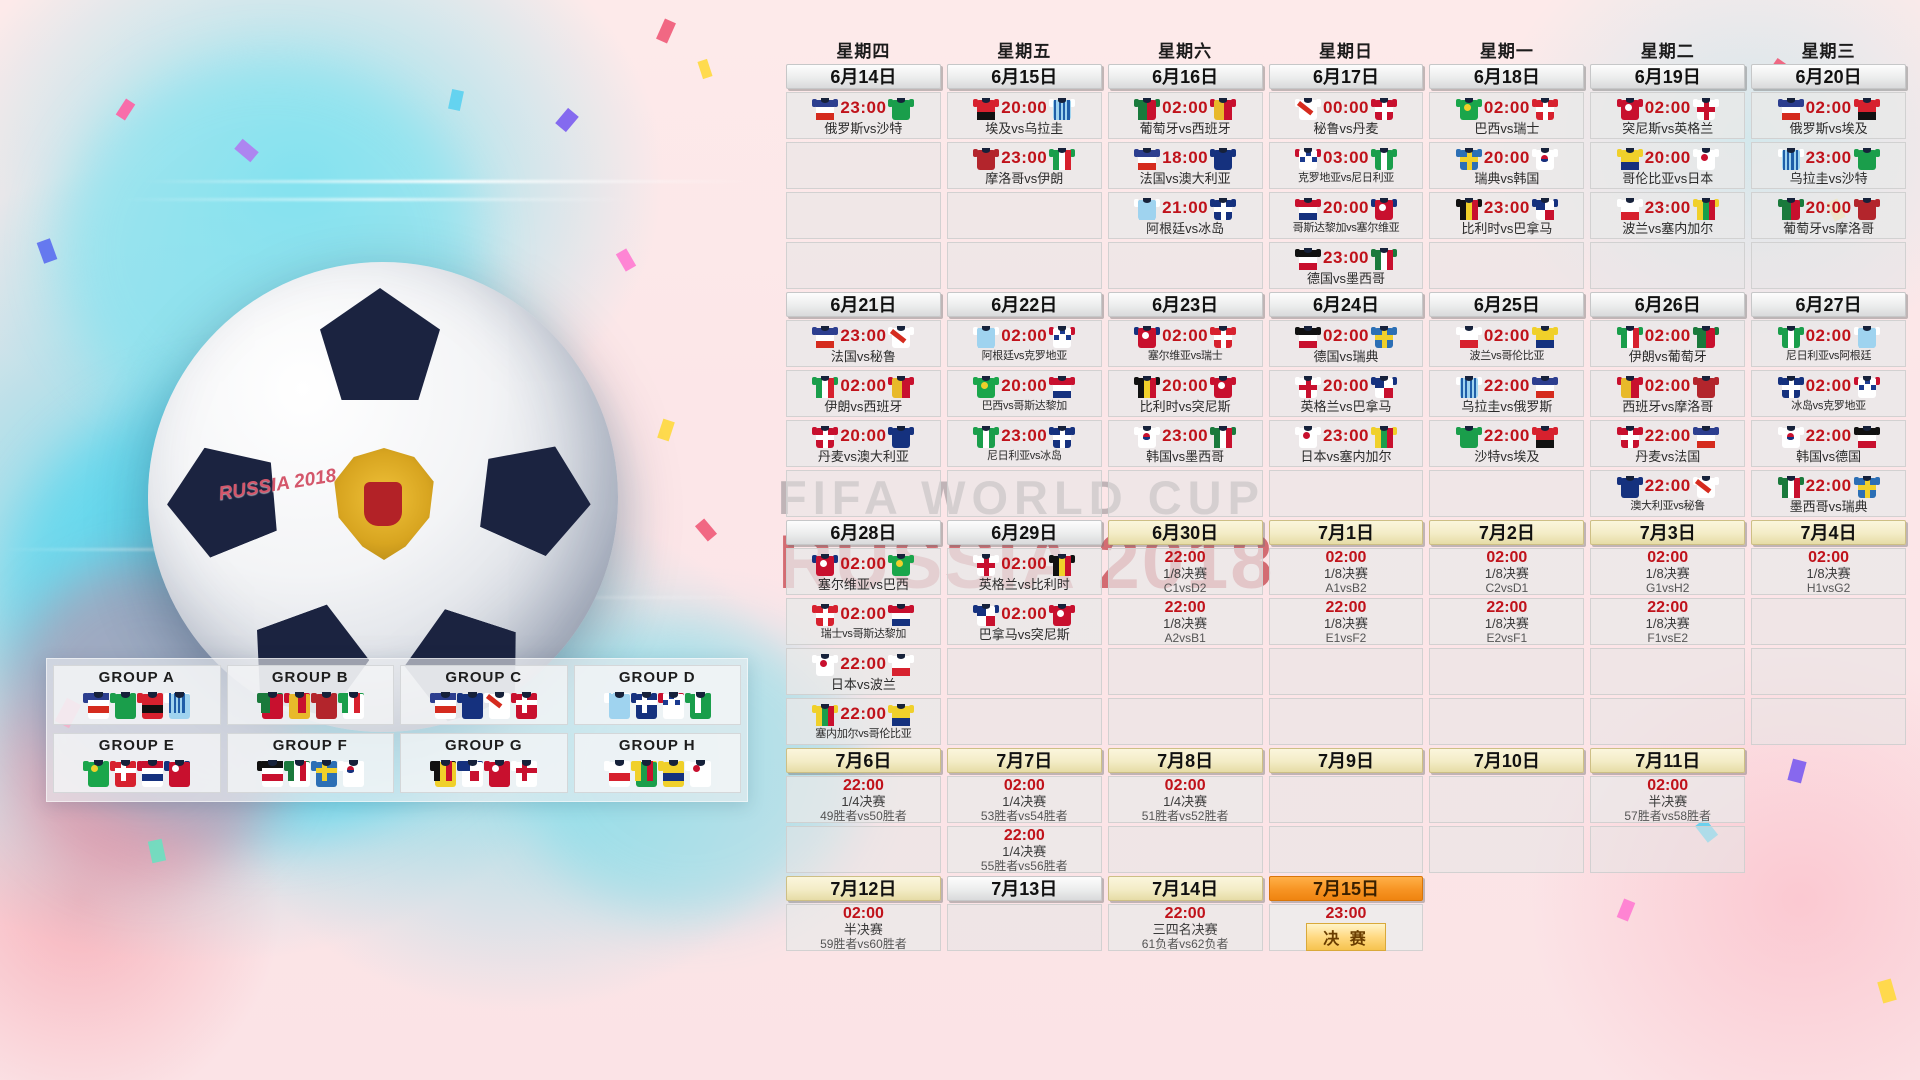 This screenshot has width=1920, height=1080. Describe the element at coordinates (863, 721) in the screenshot. I see `match-cell: 22:00 塞内加尔vs哥伦比亚` at that location.